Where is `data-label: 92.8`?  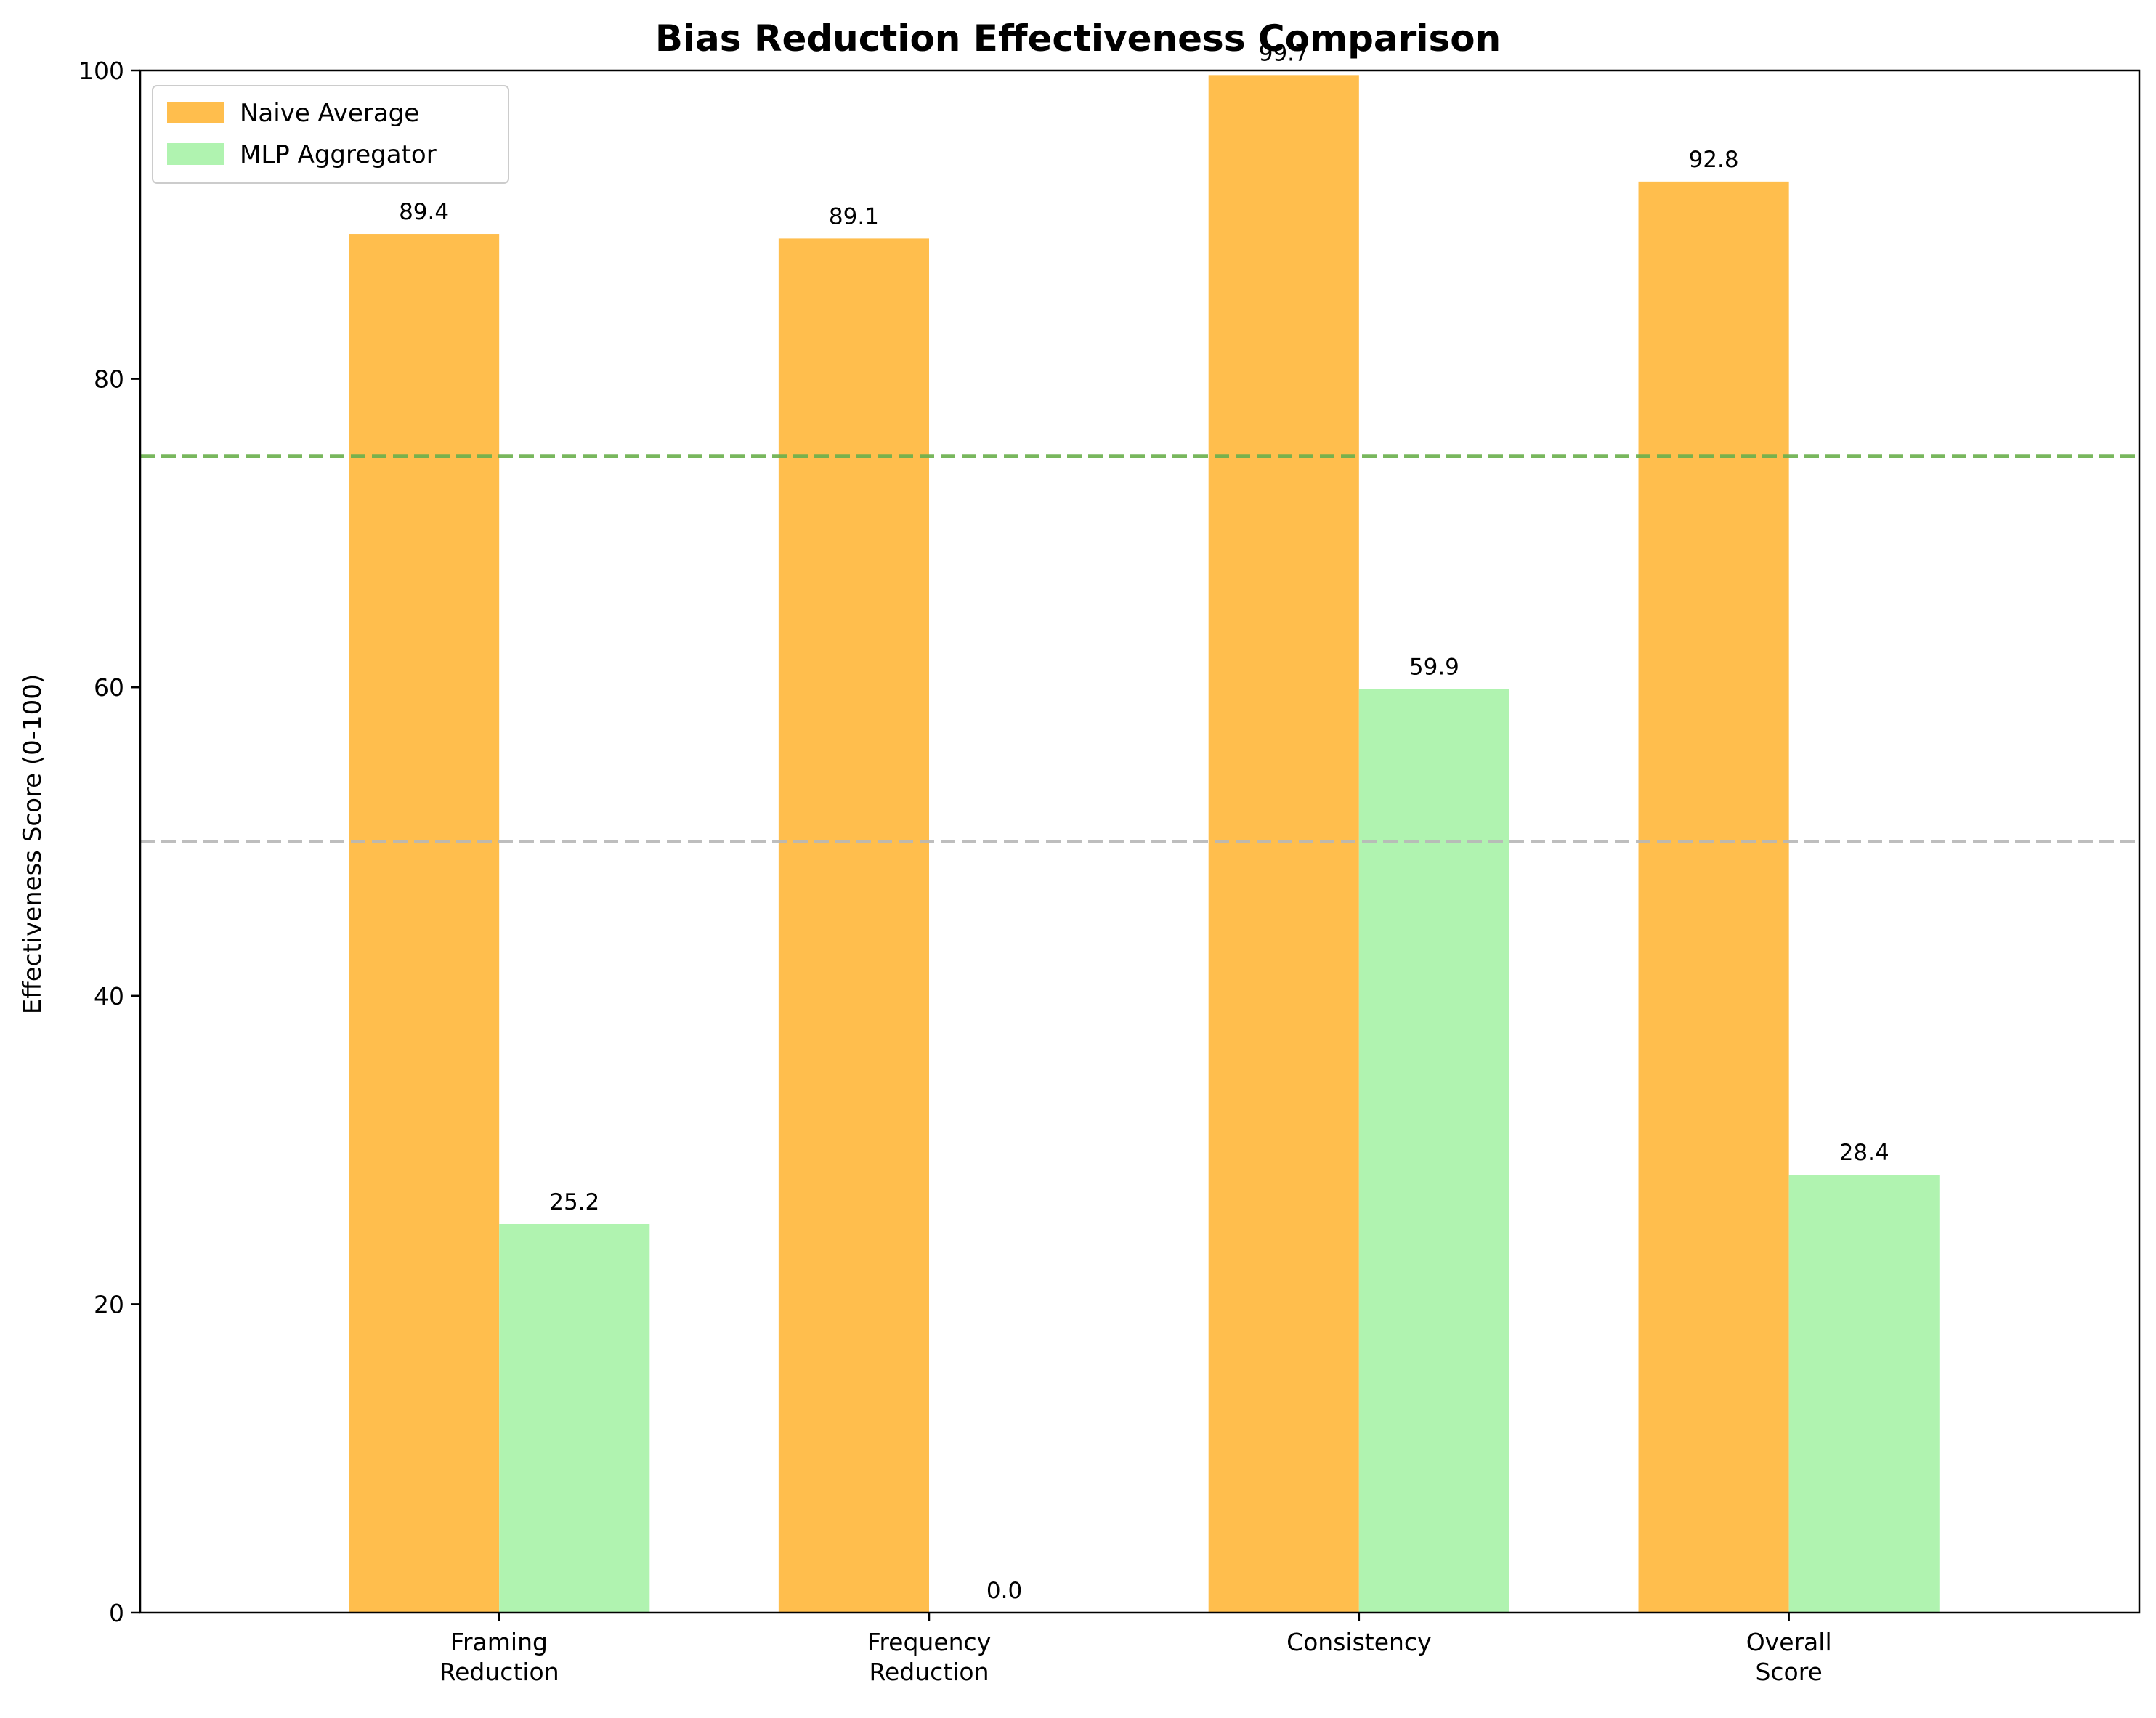
data-label: 92.8 is located at coordinates (1714, 160).